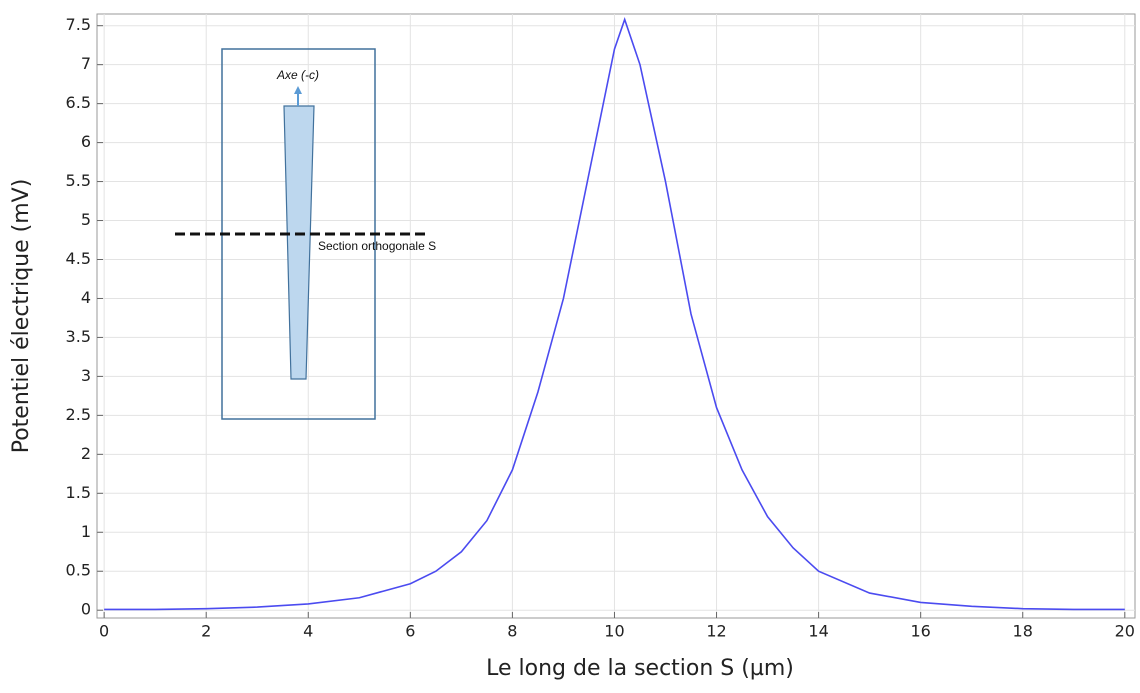 This screenshot has width=1140, height=693. Describe the element at coordinates (78, 258) in the screenshot. I see `y-tick-label: 4.5` at that location.